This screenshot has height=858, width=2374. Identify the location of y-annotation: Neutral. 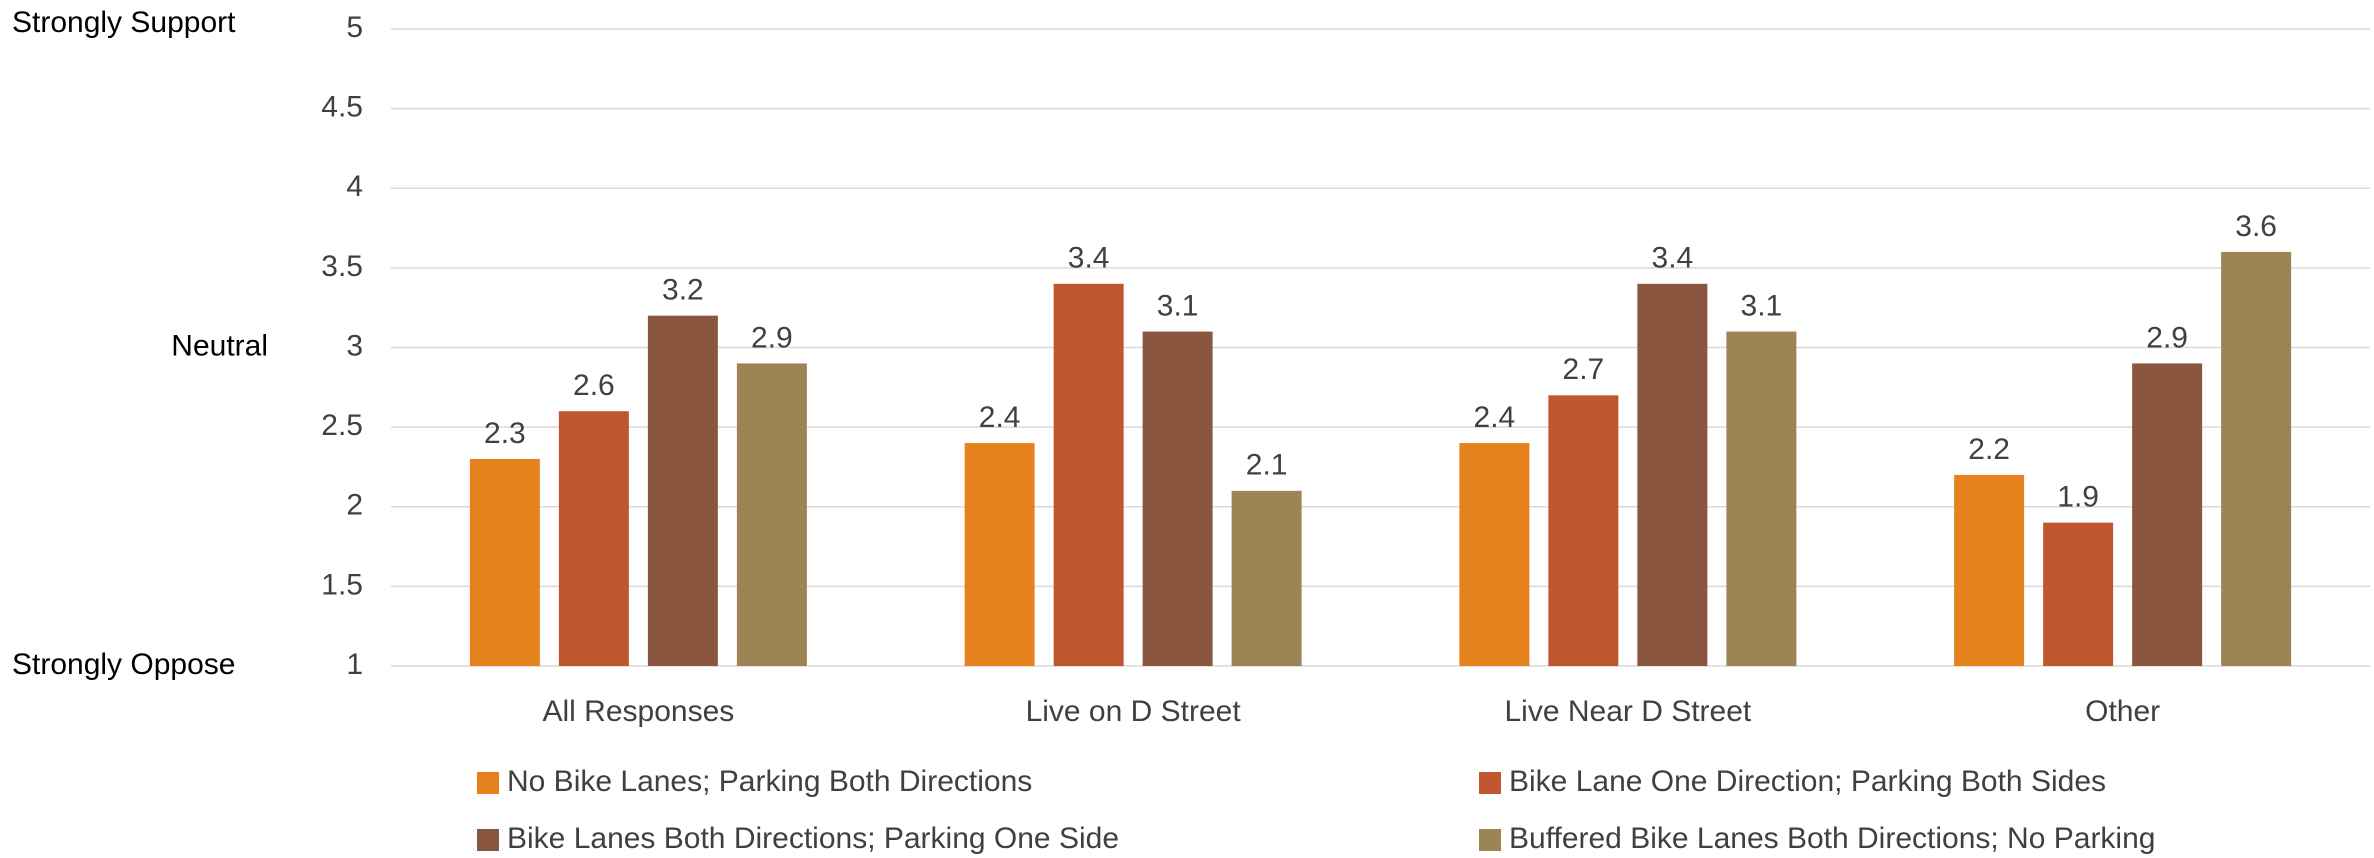
(219, 345).